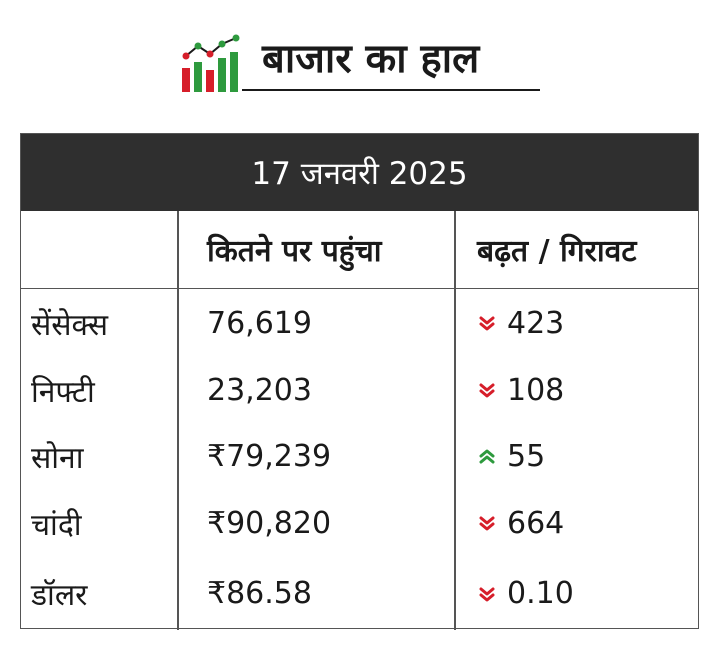 The width and height of the screenshot is (720, 650). What do you see at coordinates (359, 456) in the screenshot?
I see `table-row: सोना ₹79,239 55` at bounding box center [359, 456].